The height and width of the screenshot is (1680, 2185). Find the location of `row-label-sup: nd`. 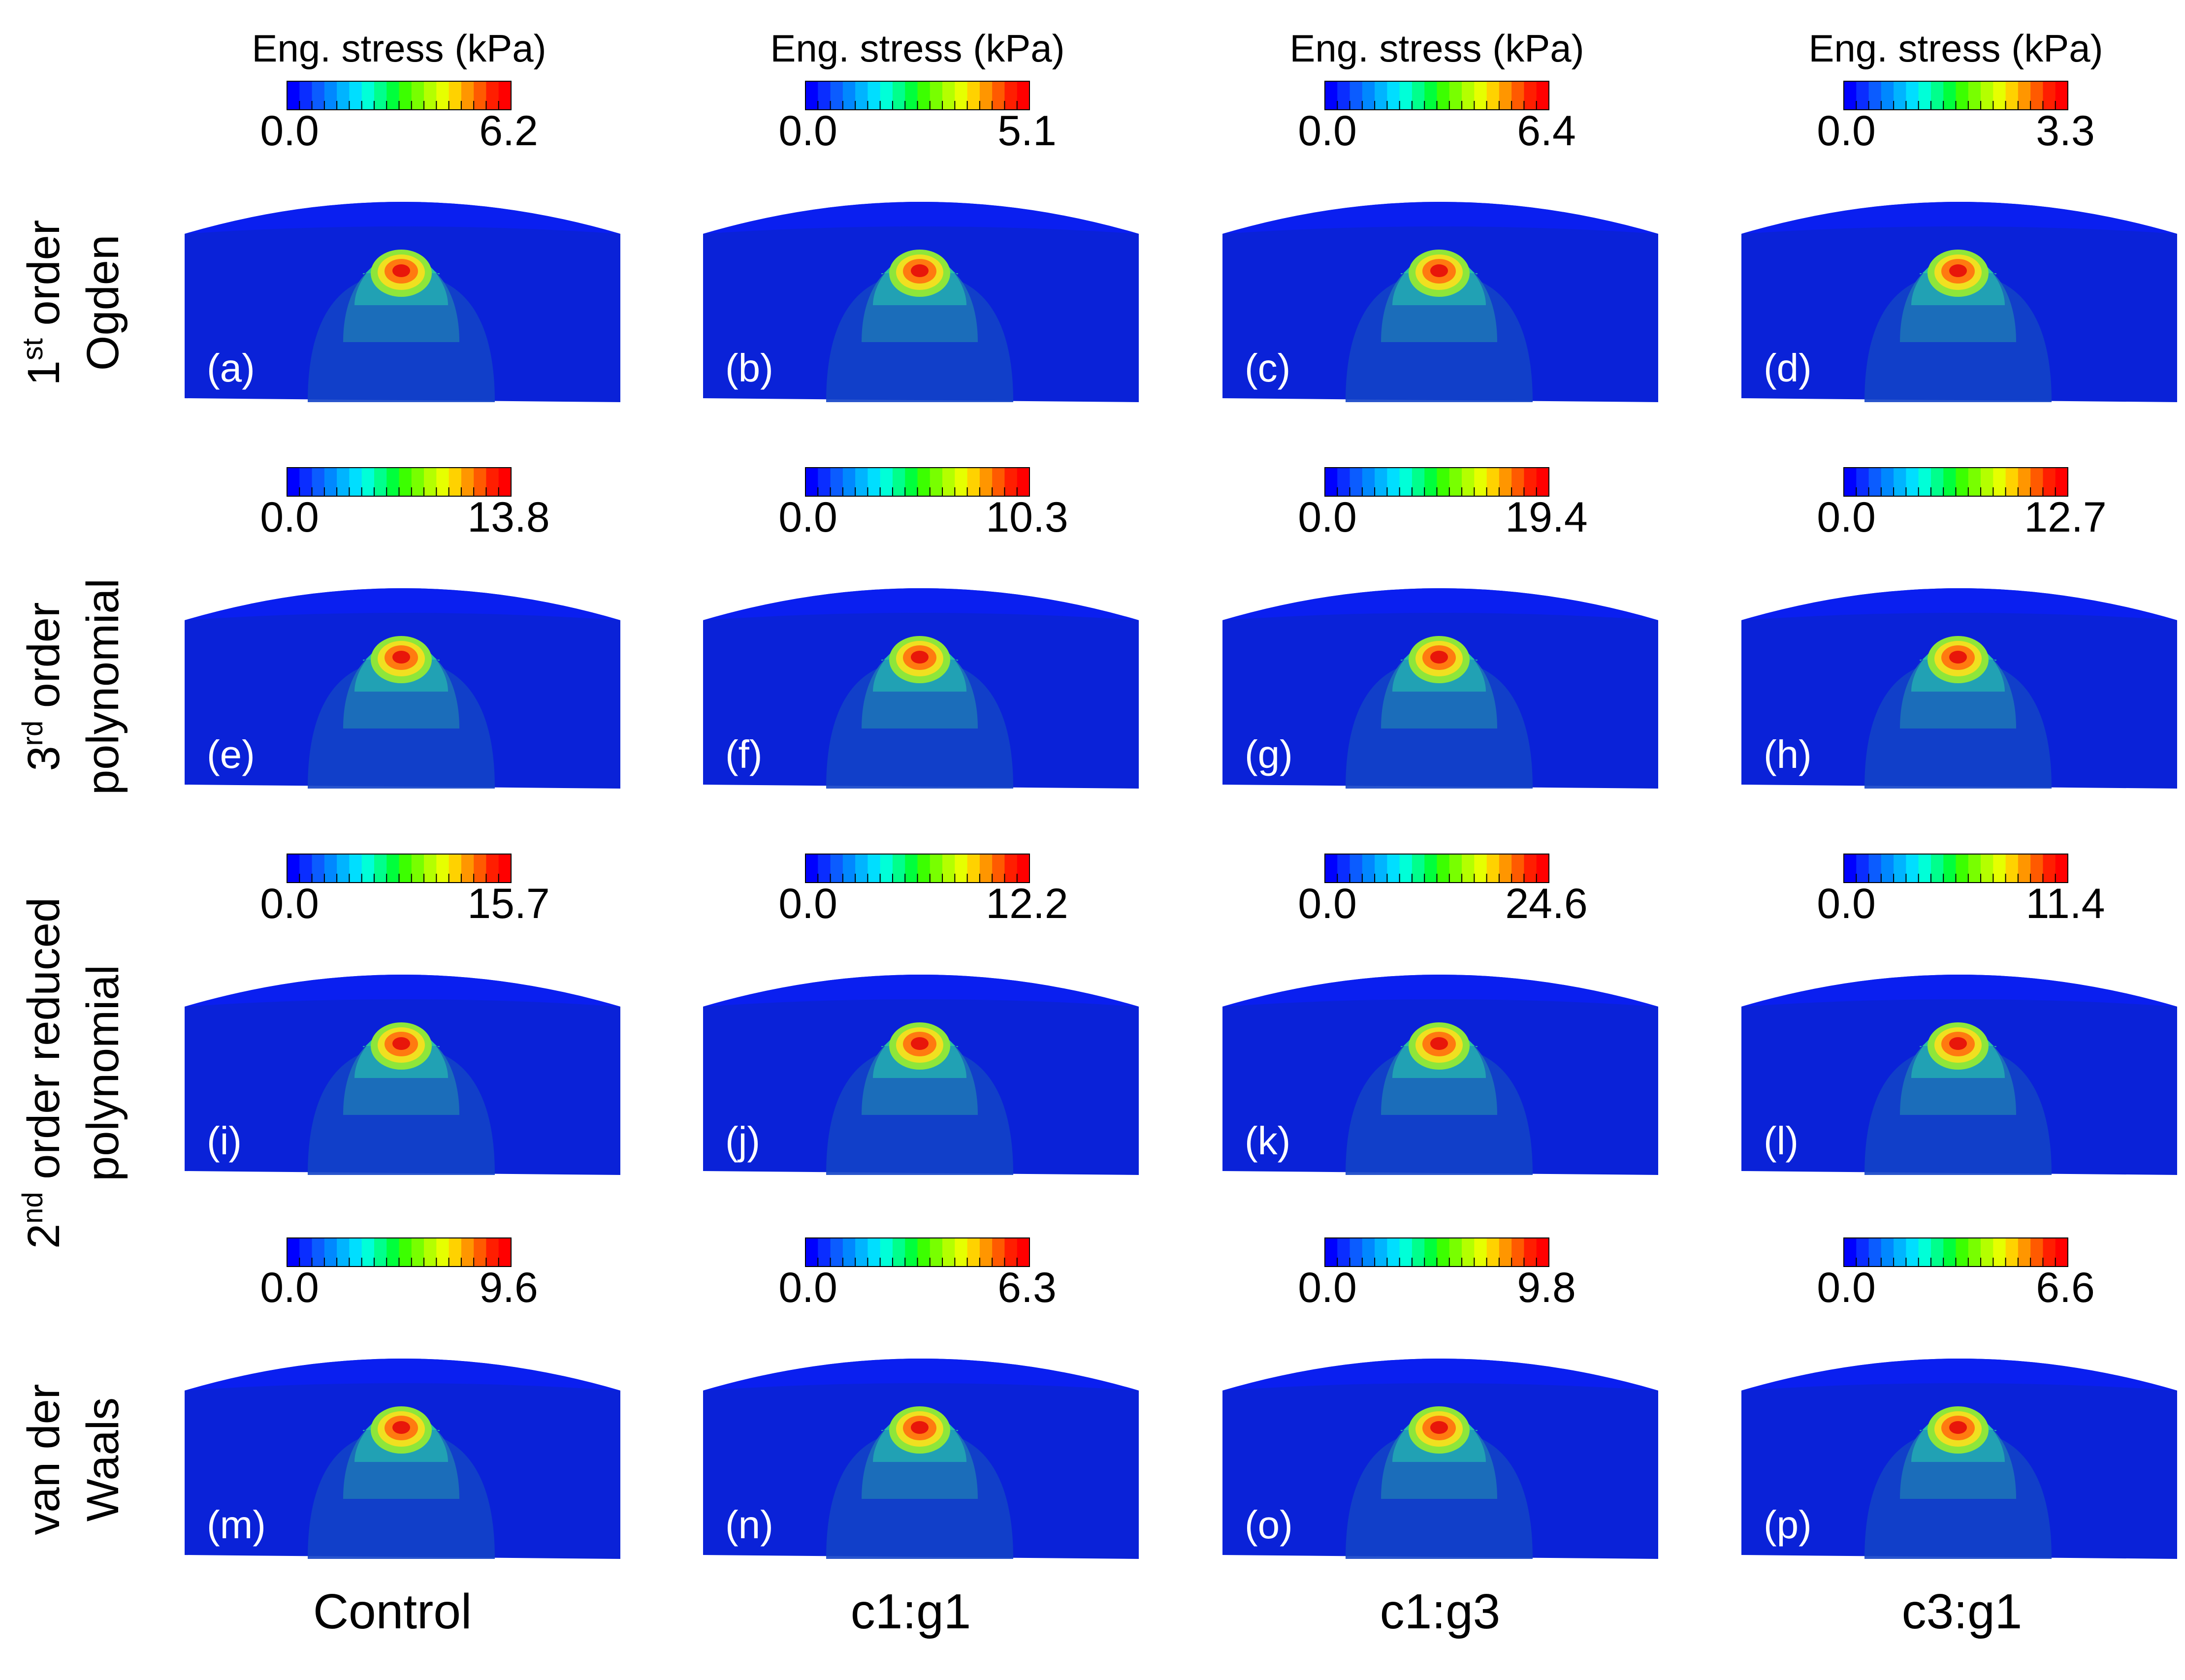

row-label-sup: nd is located at coordinates (33, 1208).